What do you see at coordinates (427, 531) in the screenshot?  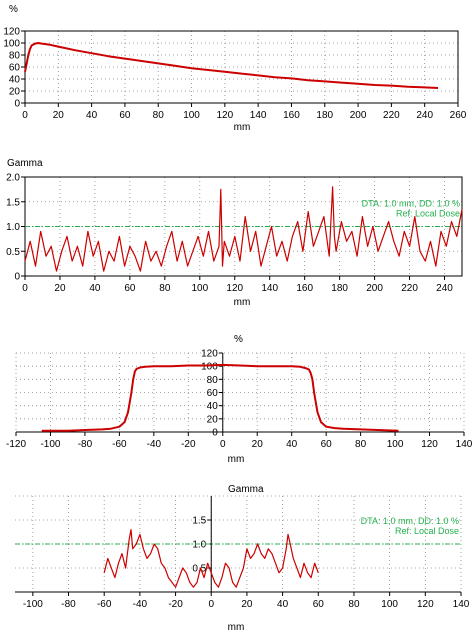 I see `chart4-annotation-2: Ref: Local Dose` at bounding box center [427, 531].